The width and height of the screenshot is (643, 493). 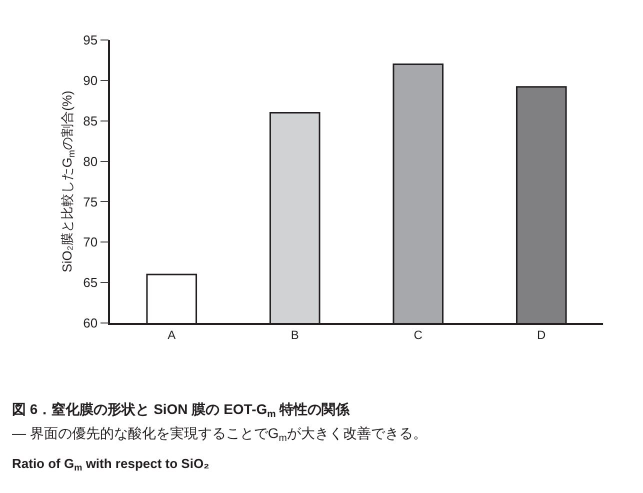 What do you see at coordinates (90, 80) in the screenshot?
I see `y-tick-label: 90` at bounding box center [90, 80].